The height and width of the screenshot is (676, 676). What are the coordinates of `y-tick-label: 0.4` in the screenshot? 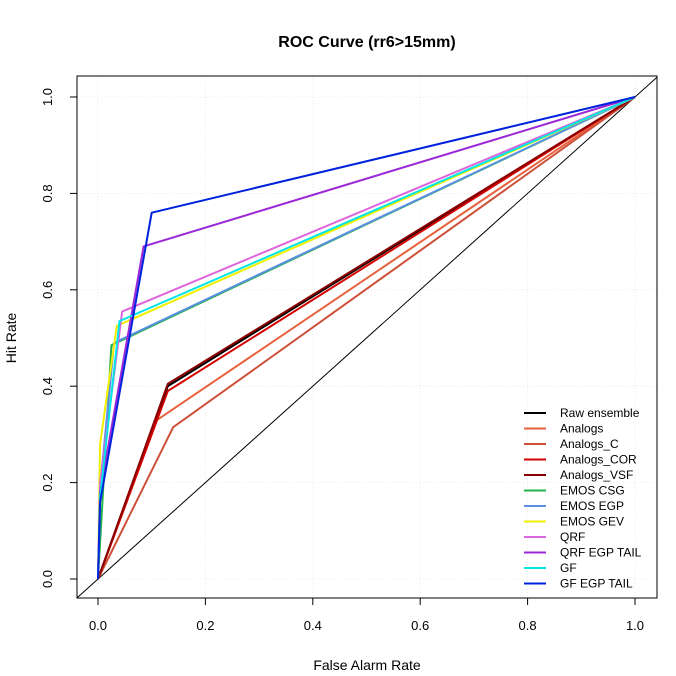 It's located at (47, 386).